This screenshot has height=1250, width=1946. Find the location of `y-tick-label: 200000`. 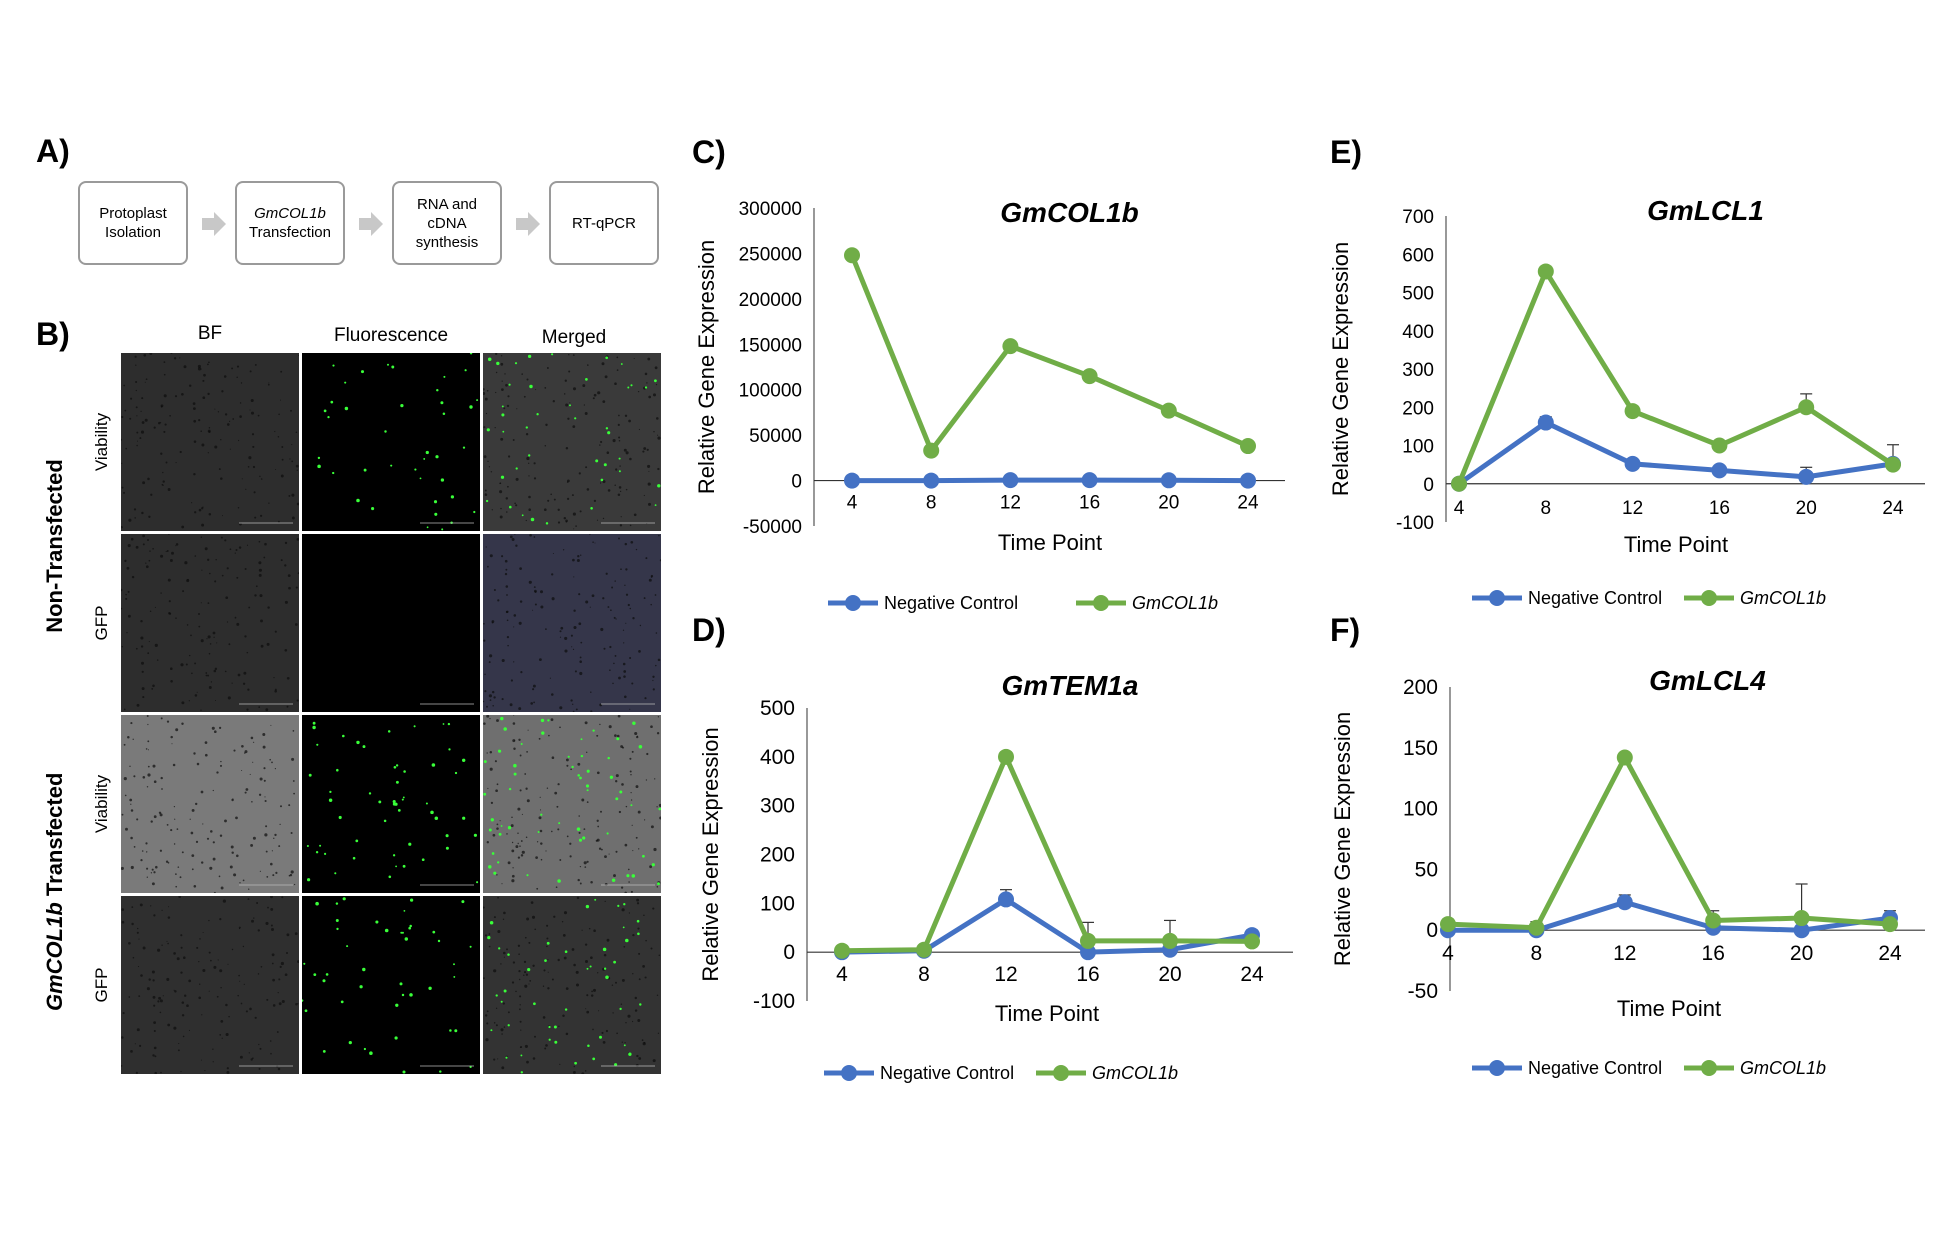

y-tick-label: 200000 is located at coordinates (770, 300).